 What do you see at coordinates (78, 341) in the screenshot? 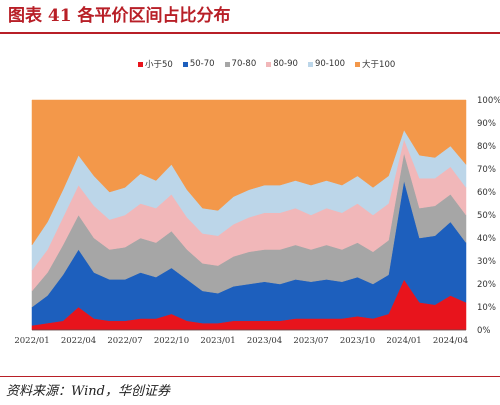
I see `x-tick-label: 2022/04` at bounding box center [78, 341].